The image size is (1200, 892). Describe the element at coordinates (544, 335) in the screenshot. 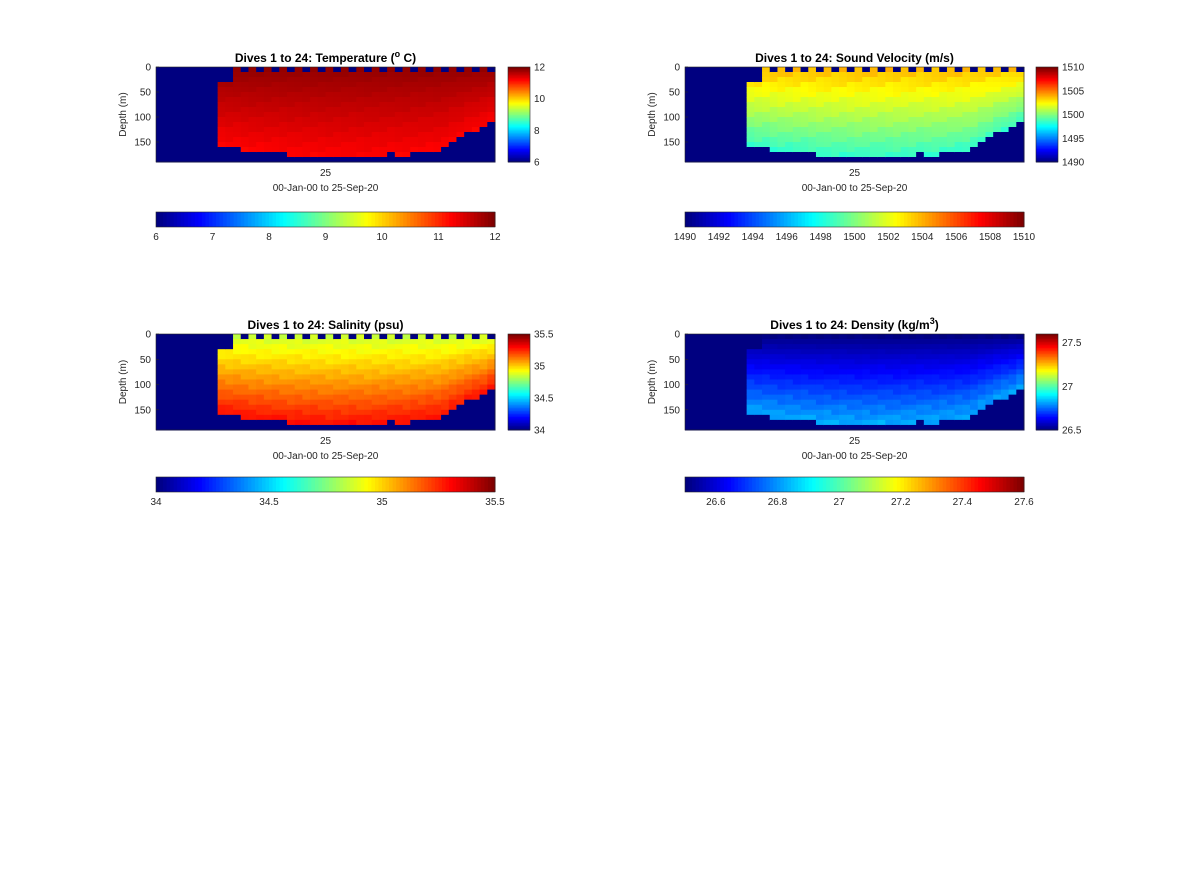

I see `colorbar-vertical-tick-label: 35.5` at that location.